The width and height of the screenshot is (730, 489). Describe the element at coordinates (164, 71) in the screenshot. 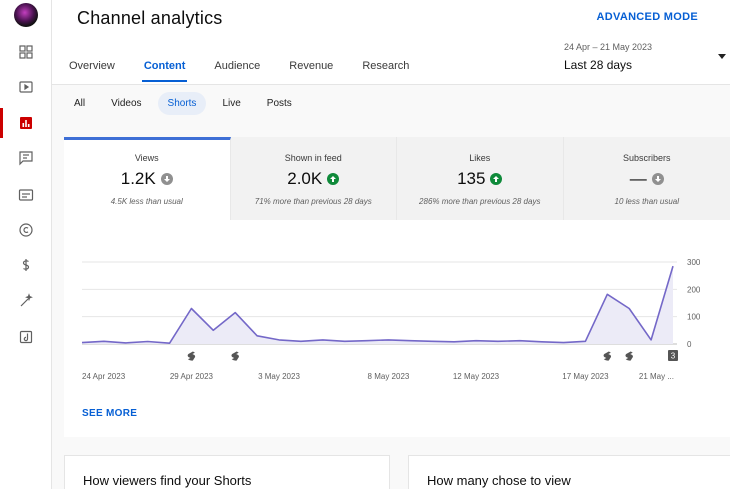

I see `tab-content: Content` at that location.